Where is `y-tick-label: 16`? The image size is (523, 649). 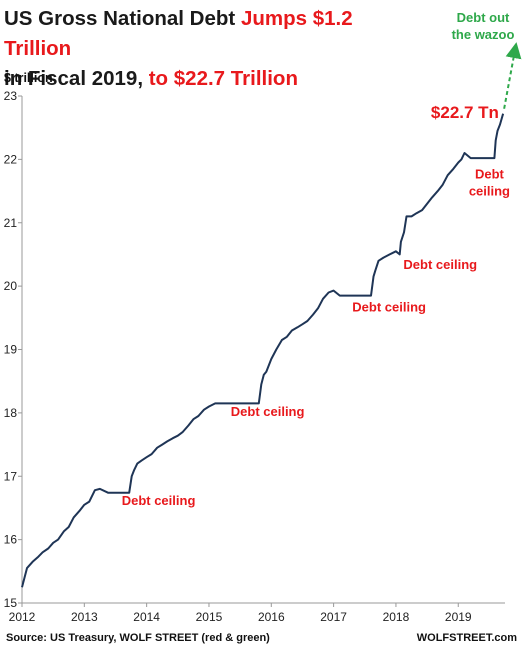 y-tick-label: 16 is located at coordinates (11, 540).